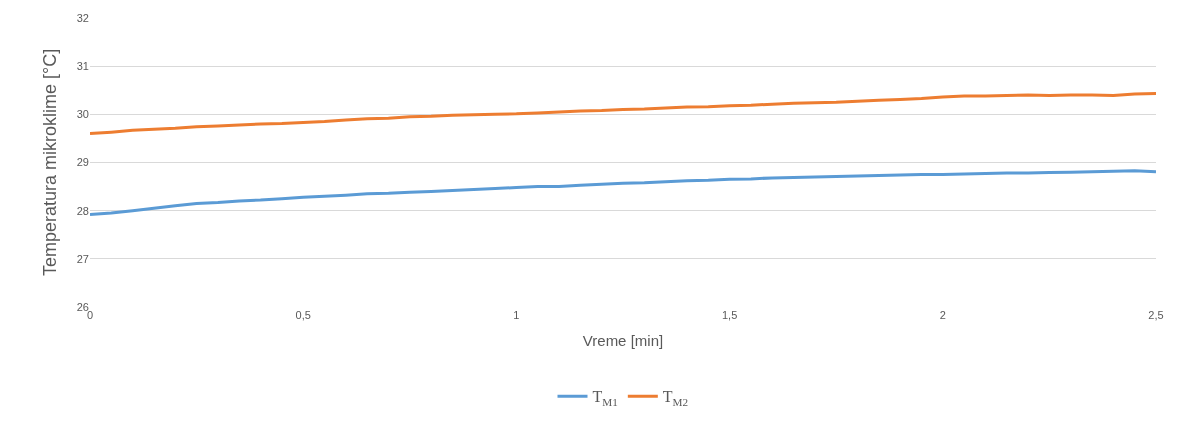 This screenshot has height=425, width=1186. I want to click on legend-label: T$_{M1}$, so click(605, 398).